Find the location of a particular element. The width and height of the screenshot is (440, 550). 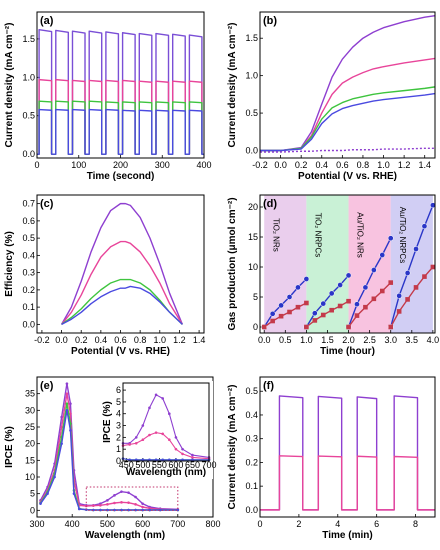

x-tick-label: 700 is located at coordinates (208, 465).